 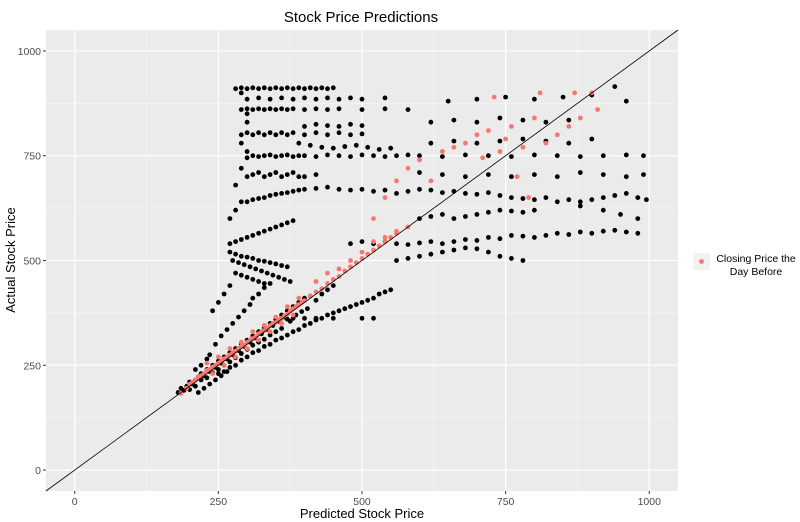 I want to click on x-tick-label: 750, so click(x=506, y=502).